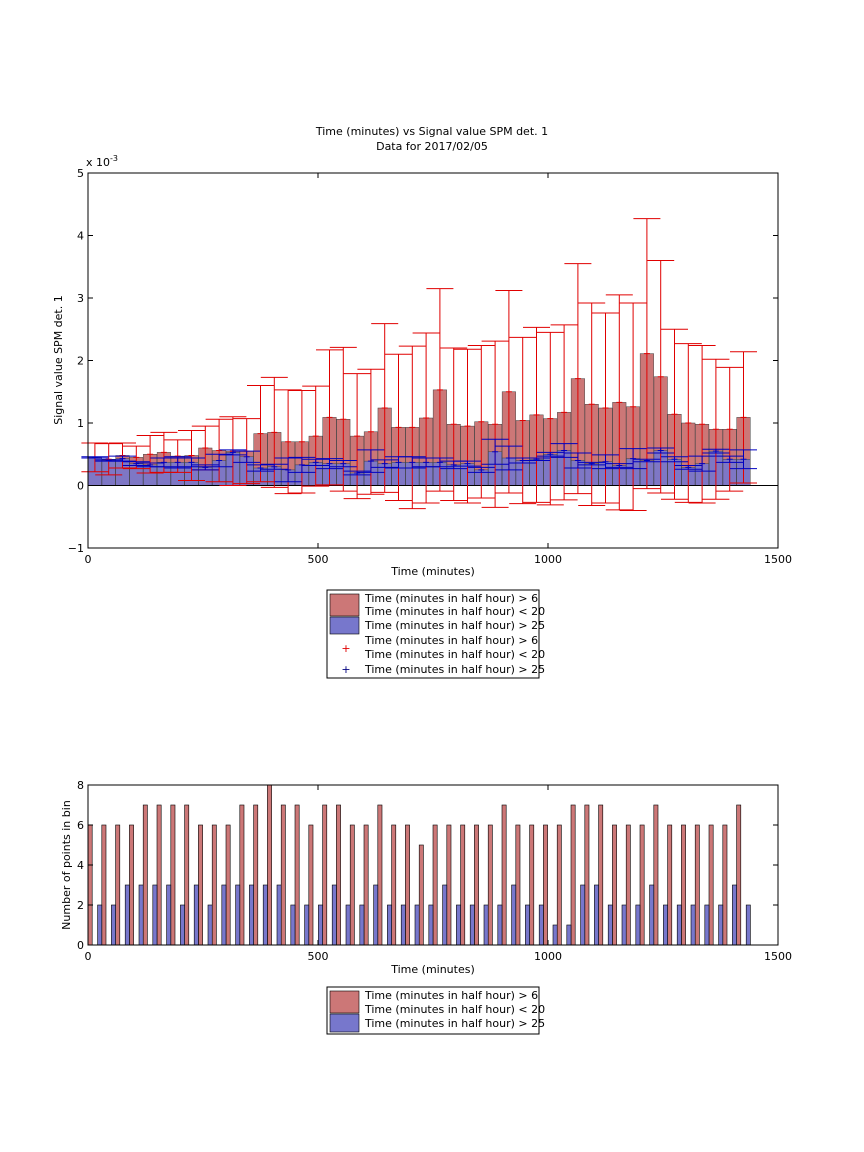  I want to click on x-tick-label: 500, so click(318, 559).